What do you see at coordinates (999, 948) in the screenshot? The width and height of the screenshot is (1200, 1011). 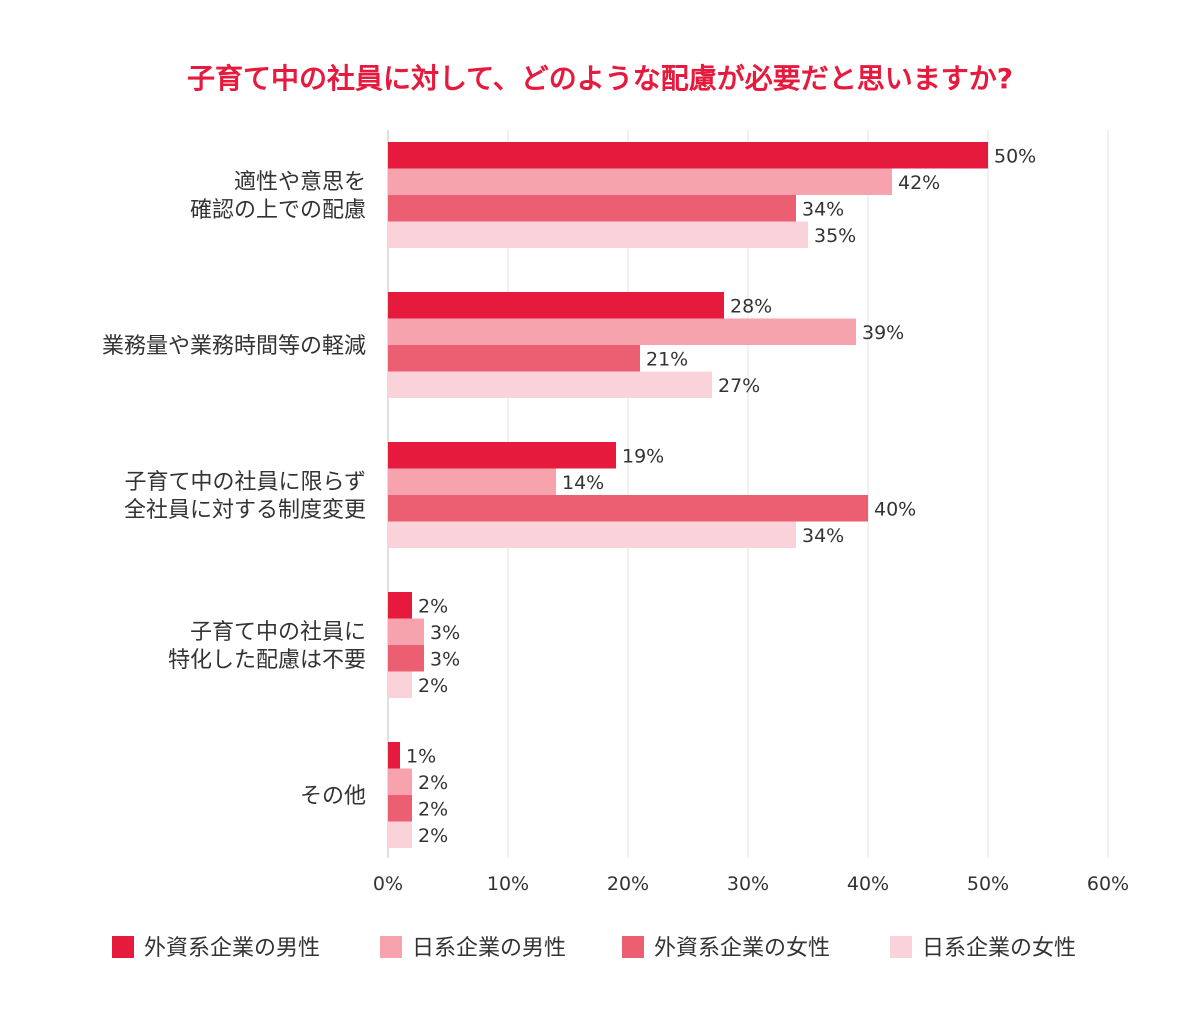 I see `legend-label: 日系企業の女性` at bounding box center [999, 948].